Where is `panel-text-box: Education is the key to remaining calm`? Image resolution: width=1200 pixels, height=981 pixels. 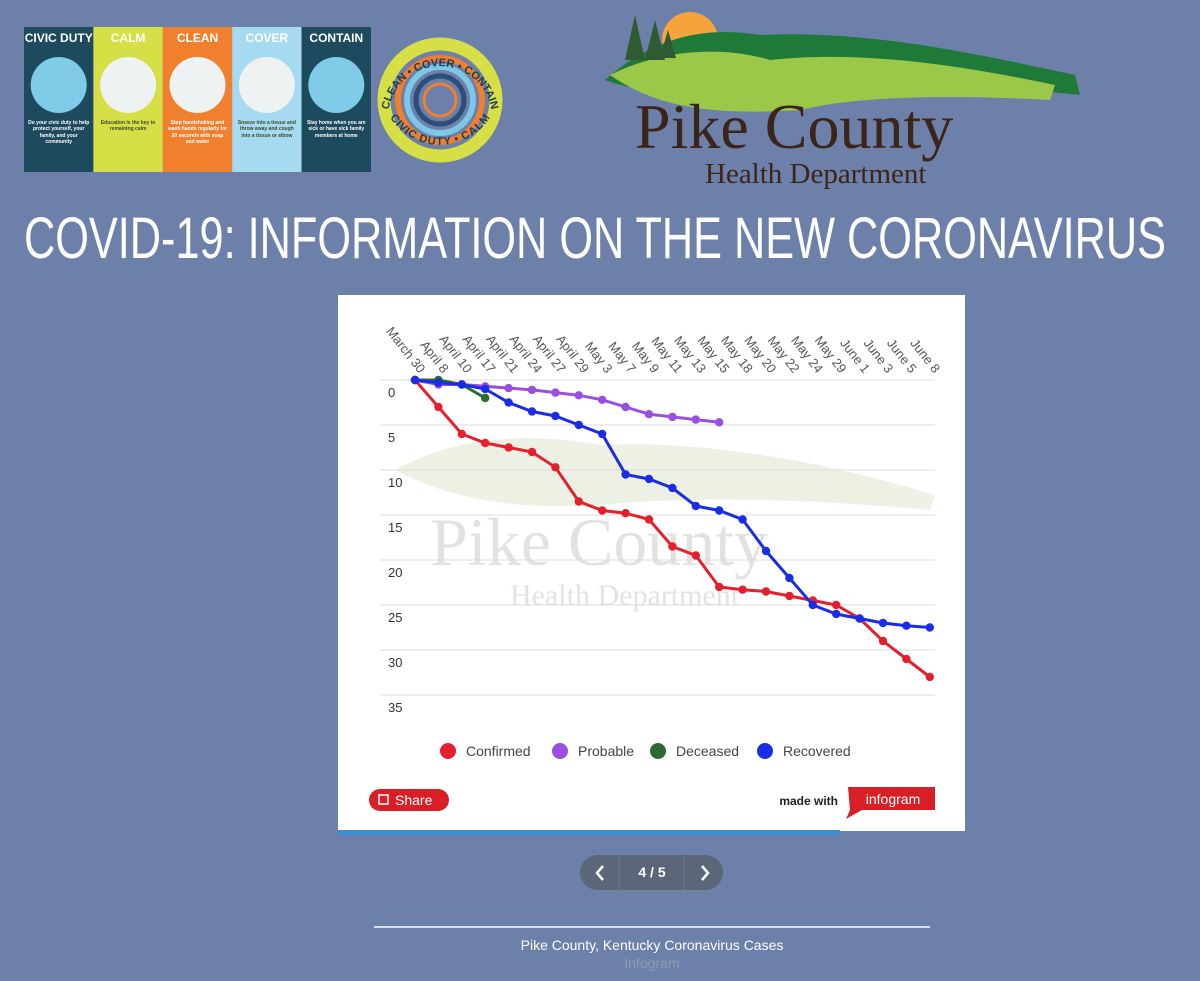 panel-text-box: Education is the key to remaining calm is located at coordinates (128, 126).